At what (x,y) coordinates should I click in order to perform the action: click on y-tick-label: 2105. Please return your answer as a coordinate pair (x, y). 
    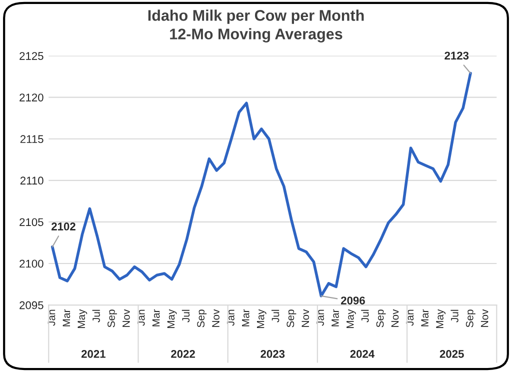
    Looking at the image, I should click on (32, 222).